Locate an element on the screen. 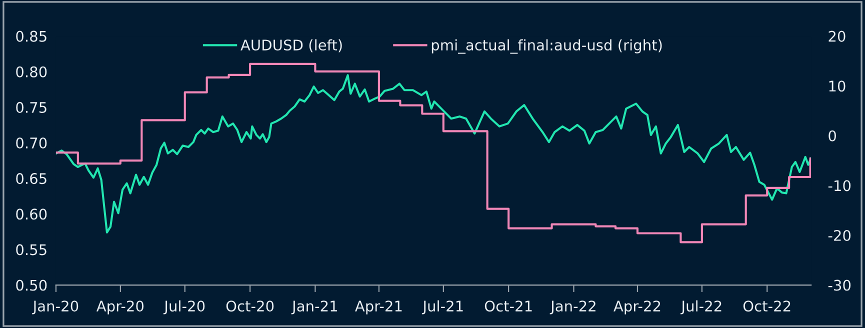  x-tick-label: Oct-21 is located at coordinates (508, 306).